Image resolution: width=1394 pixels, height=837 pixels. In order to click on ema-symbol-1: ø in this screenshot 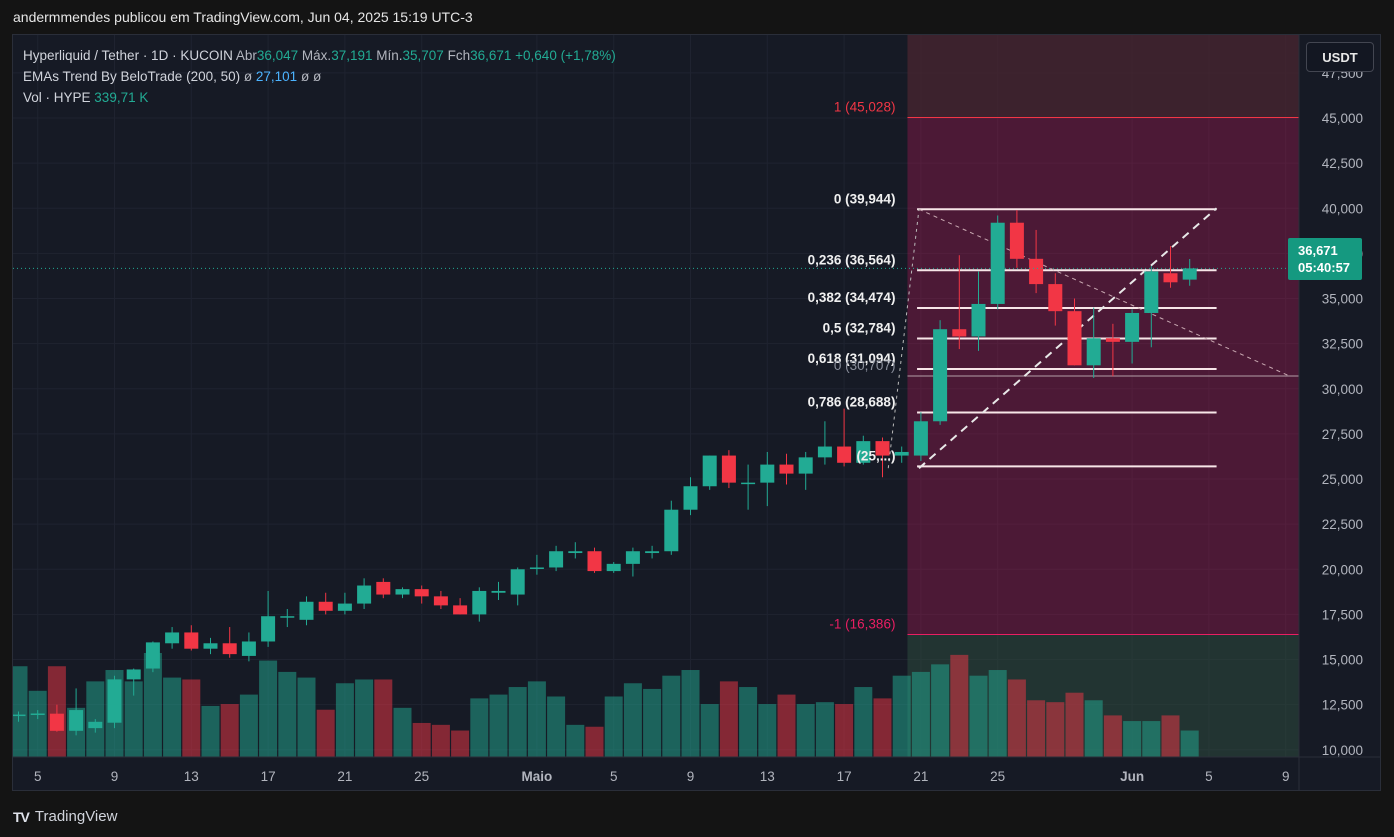, I will do `click(248, 76)`.